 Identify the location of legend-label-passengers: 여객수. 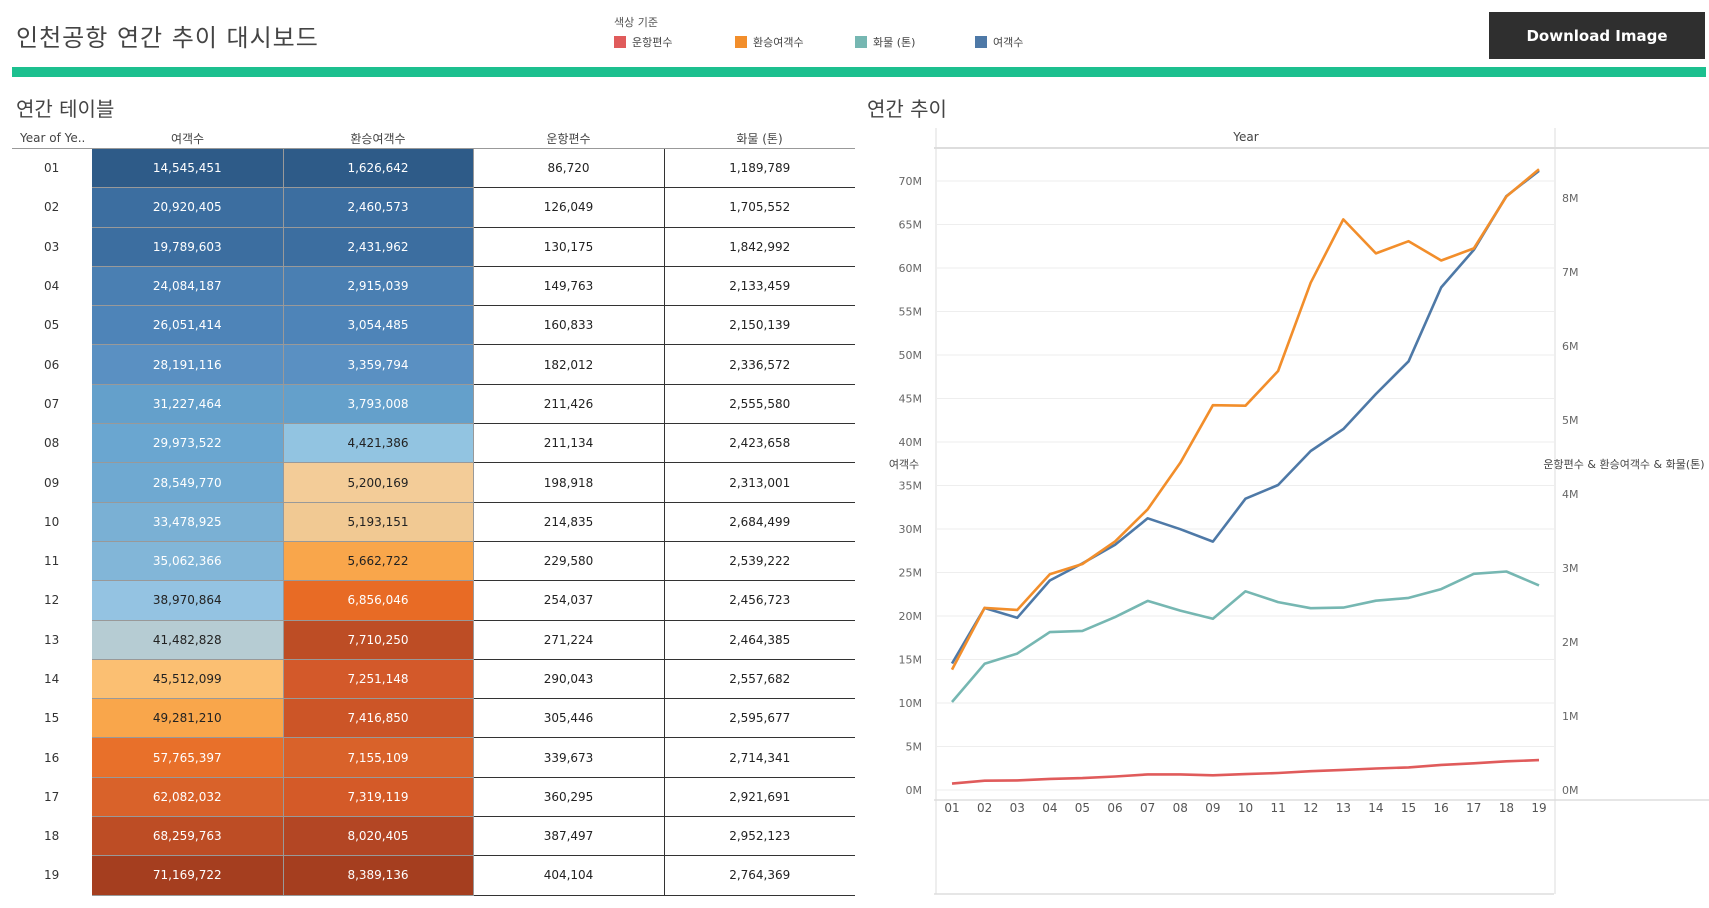
(1008, 42).